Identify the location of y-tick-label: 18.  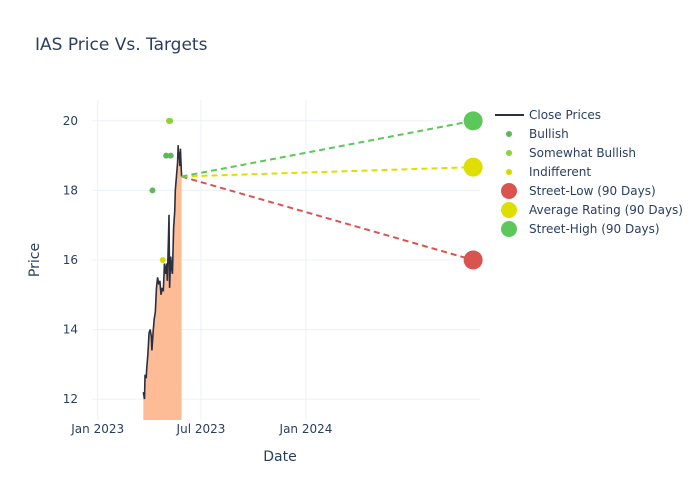
(70, 190).